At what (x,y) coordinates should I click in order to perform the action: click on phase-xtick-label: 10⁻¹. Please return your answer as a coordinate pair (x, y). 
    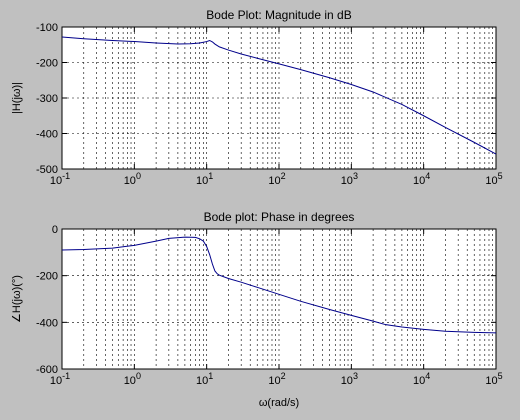
    Looking at the image, I should click on (60, 379).